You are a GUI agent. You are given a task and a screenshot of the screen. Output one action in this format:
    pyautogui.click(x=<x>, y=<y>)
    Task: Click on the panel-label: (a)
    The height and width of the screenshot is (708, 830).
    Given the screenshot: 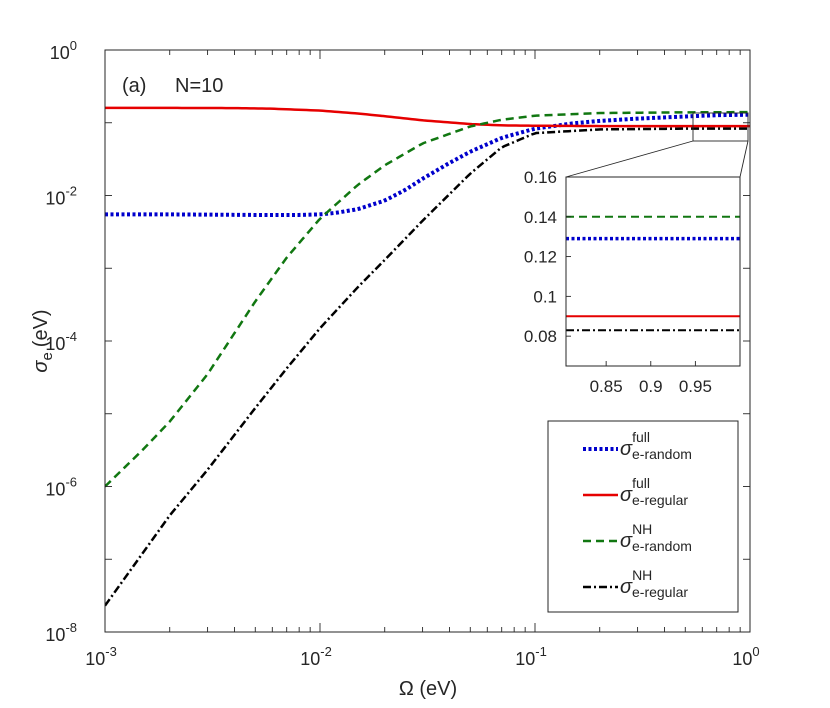 What is the action you would take?
    pyautogui.click(x=134, y=86)
    